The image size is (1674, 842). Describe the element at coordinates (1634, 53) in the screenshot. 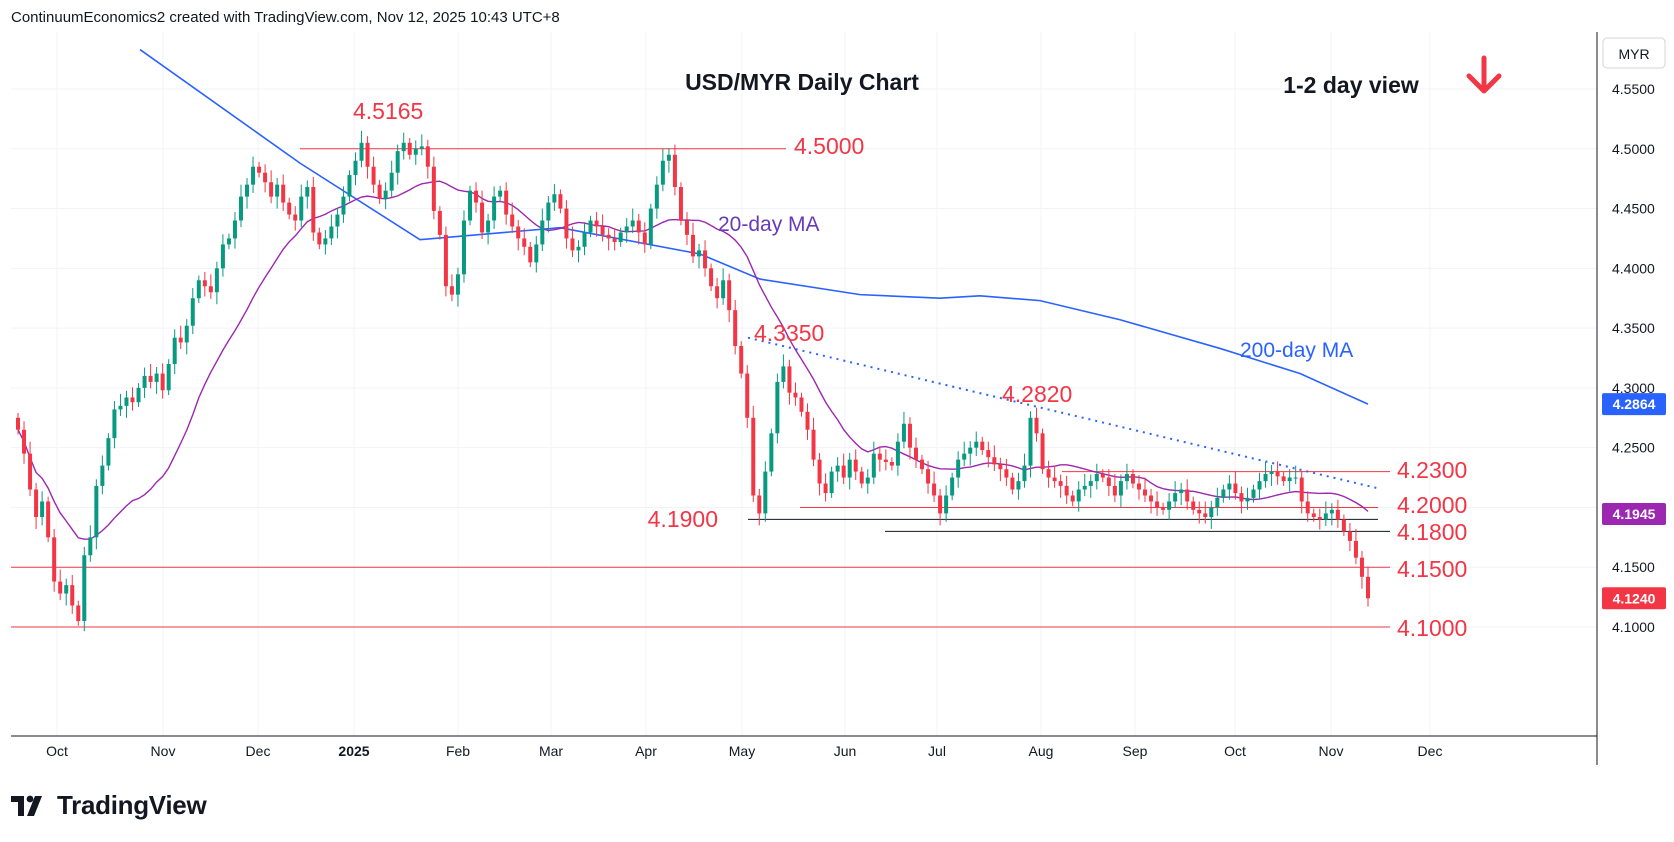

I see `currency-box` at that location.